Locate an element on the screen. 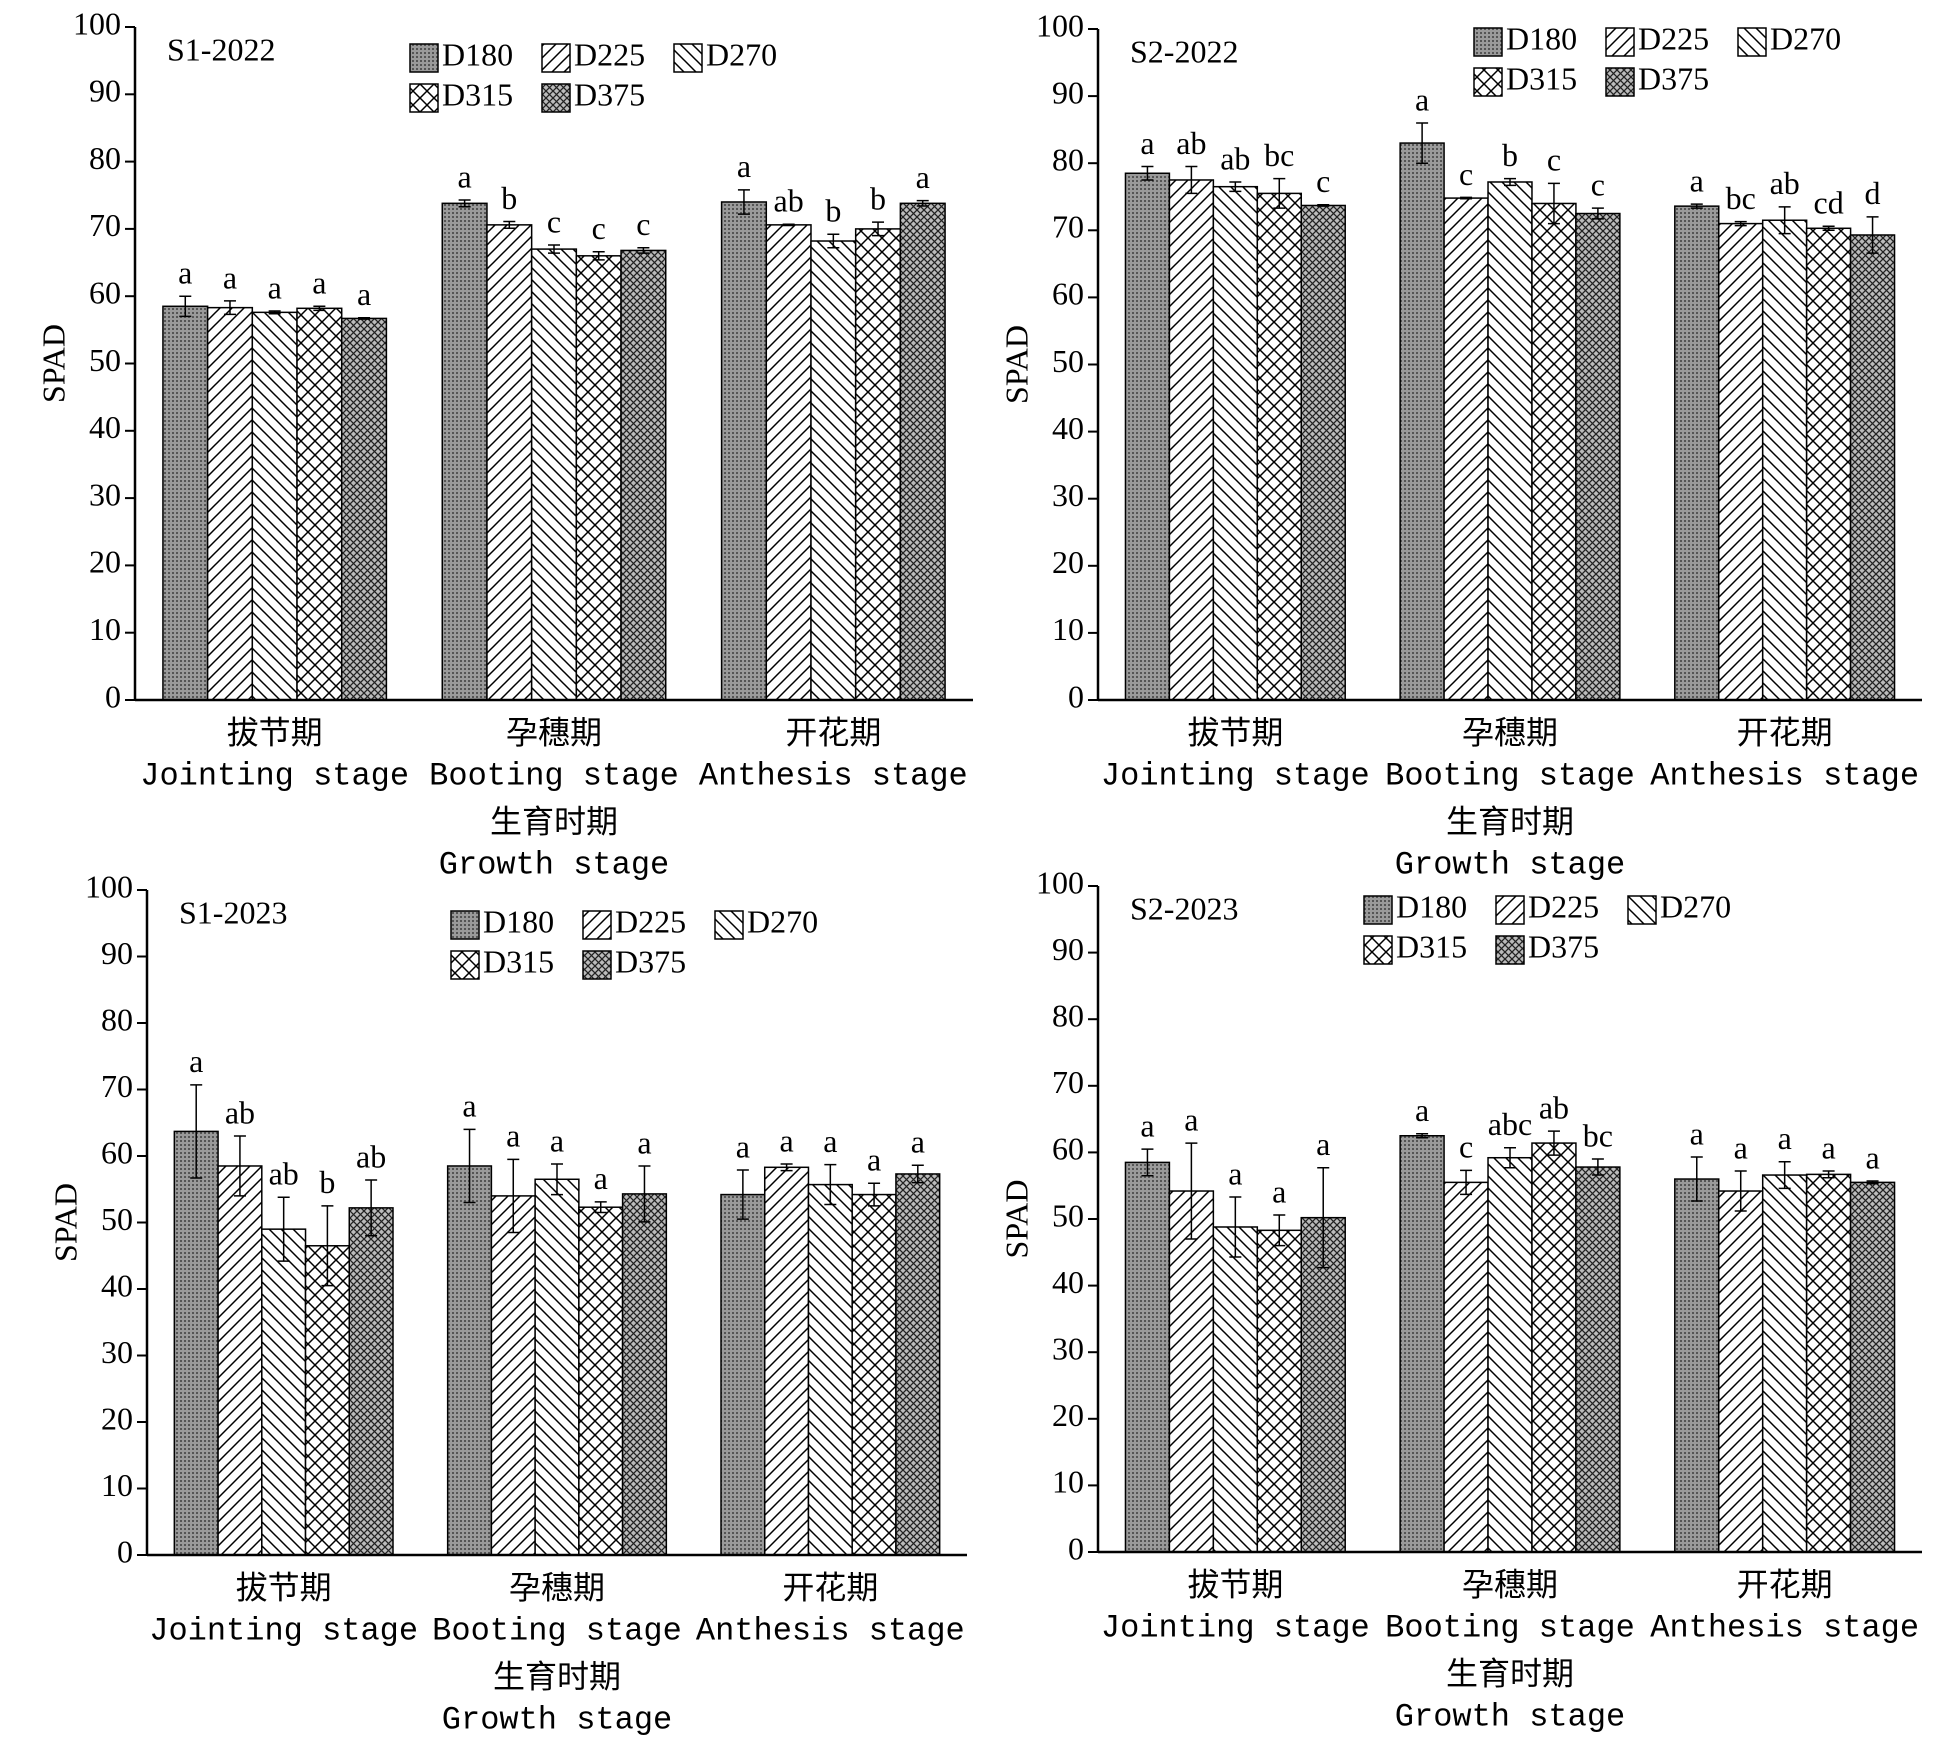 The width and height of the screenshot is (1947, 1748). legend-label: D180 is located at coordinates (477, 54).